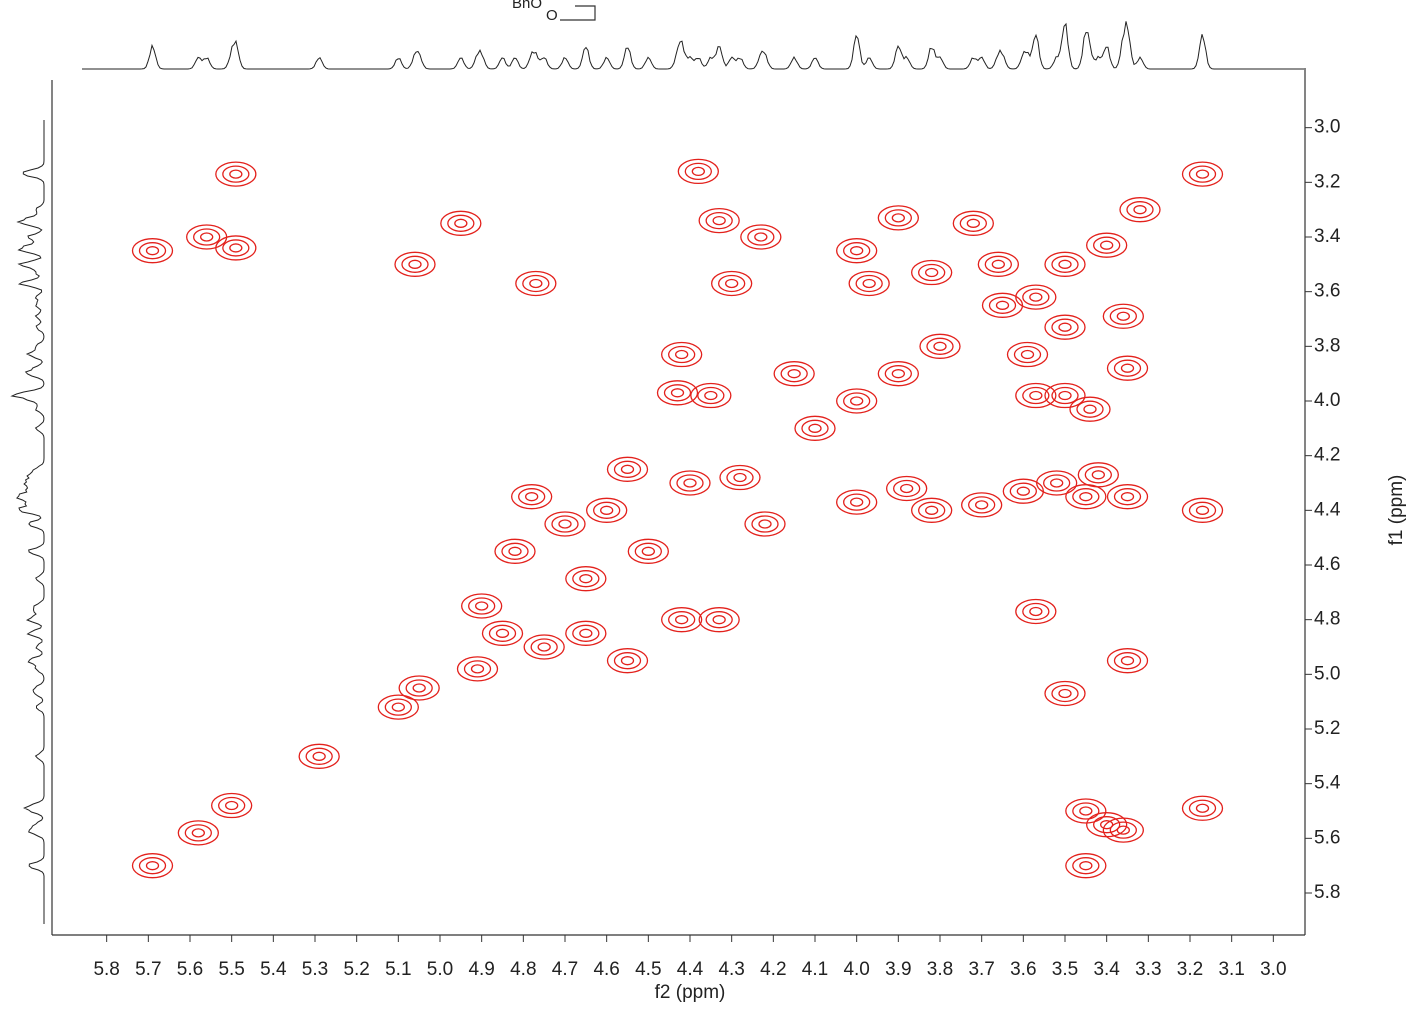 The height and width of the screenshot is (1009, 1416). Describe the element at coordinates (1231, 969) in the screenshot. I see `x-tick-label: 3.1` at that location.